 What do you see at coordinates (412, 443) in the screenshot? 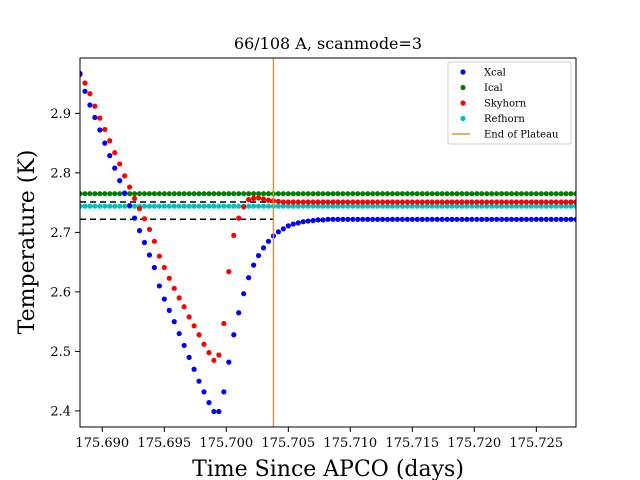
I see `x-tick-label: 175.715` at bounding box center [412, 443].